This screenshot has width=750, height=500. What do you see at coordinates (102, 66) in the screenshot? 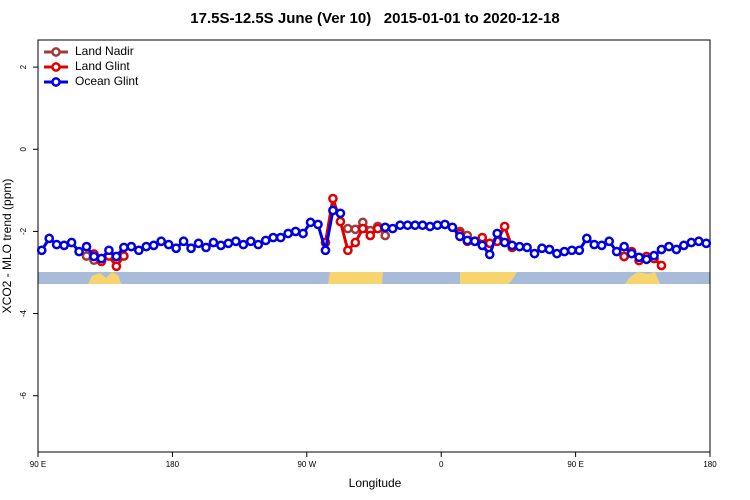
I see `legend-label: Land Glint` at bounding box center [102, 66].